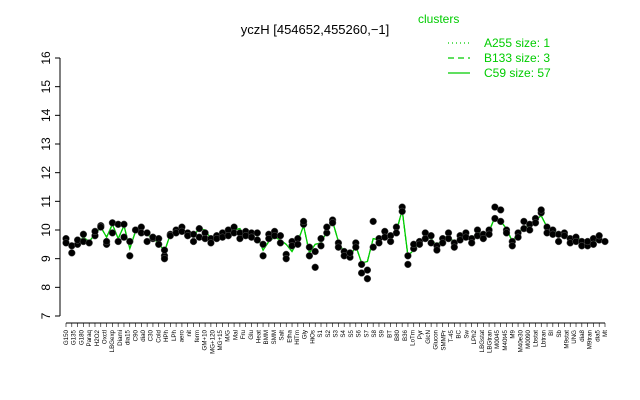 Image resolution: width=640 pixels, height=400 pixels. Describe the element at coordinates (205, 339) in the screenshot. I see `x-tick-label: GM+10` at that location.